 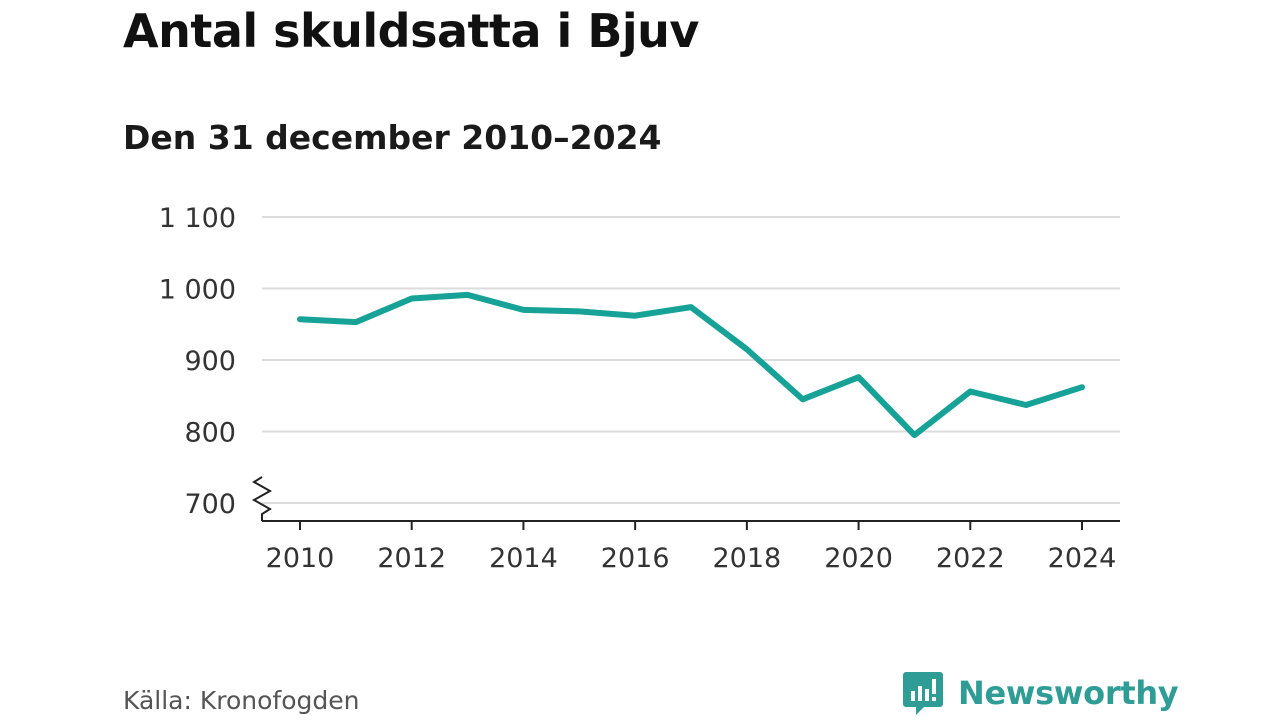 I want to click on y-tick-label: 700, so click(x=210, y=504).